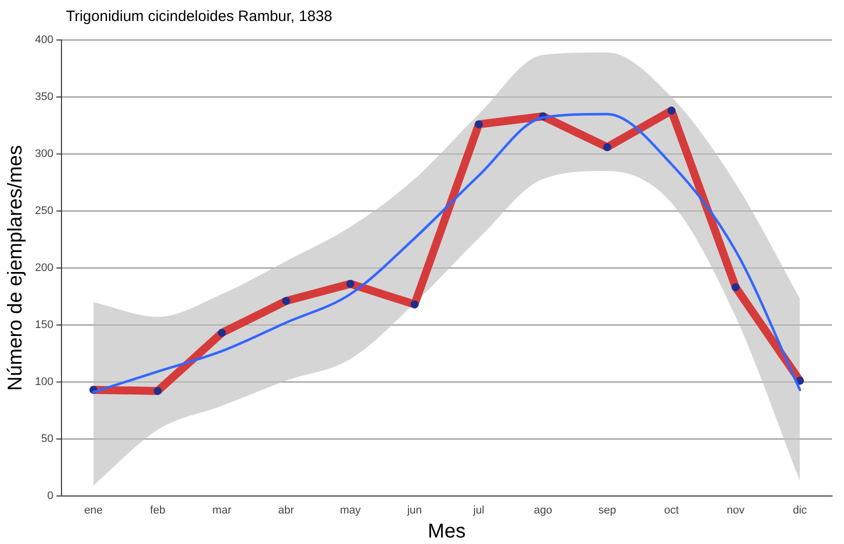 This screenshot has width=844, height=544. What do you see at coordinates (736, 510) in the screenshot?
I see `x-tick-label: nov` at bounding box center [736, 510].